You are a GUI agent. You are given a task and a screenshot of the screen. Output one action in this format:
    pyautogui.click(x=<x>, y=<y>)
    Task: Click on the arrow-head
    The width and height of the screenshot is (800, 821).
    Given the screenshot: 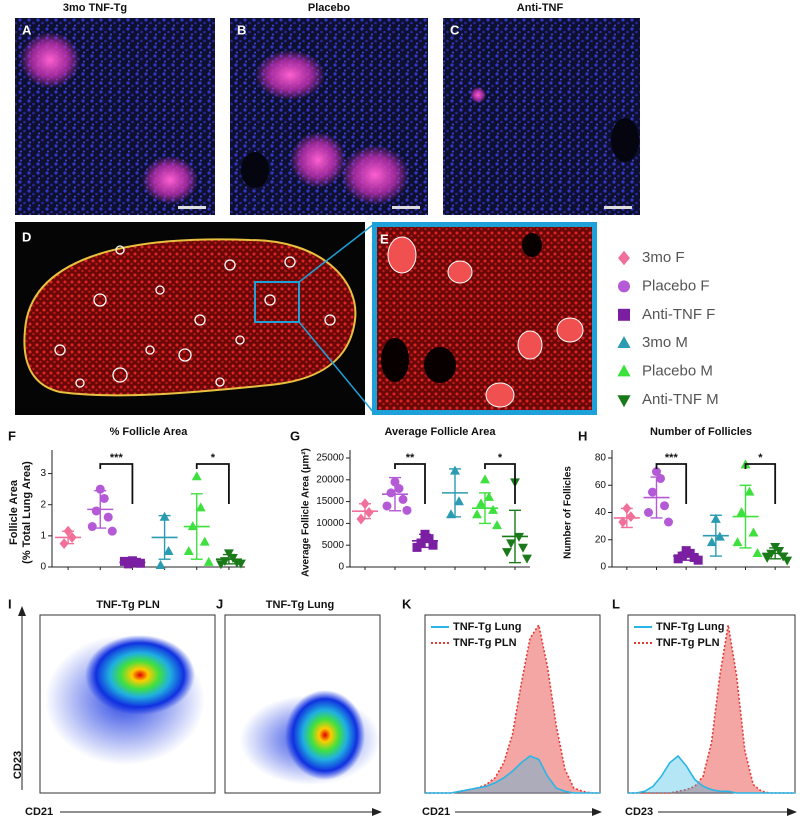 What is the action you would take?
    pyautogui.click(x=377, y=812)
    